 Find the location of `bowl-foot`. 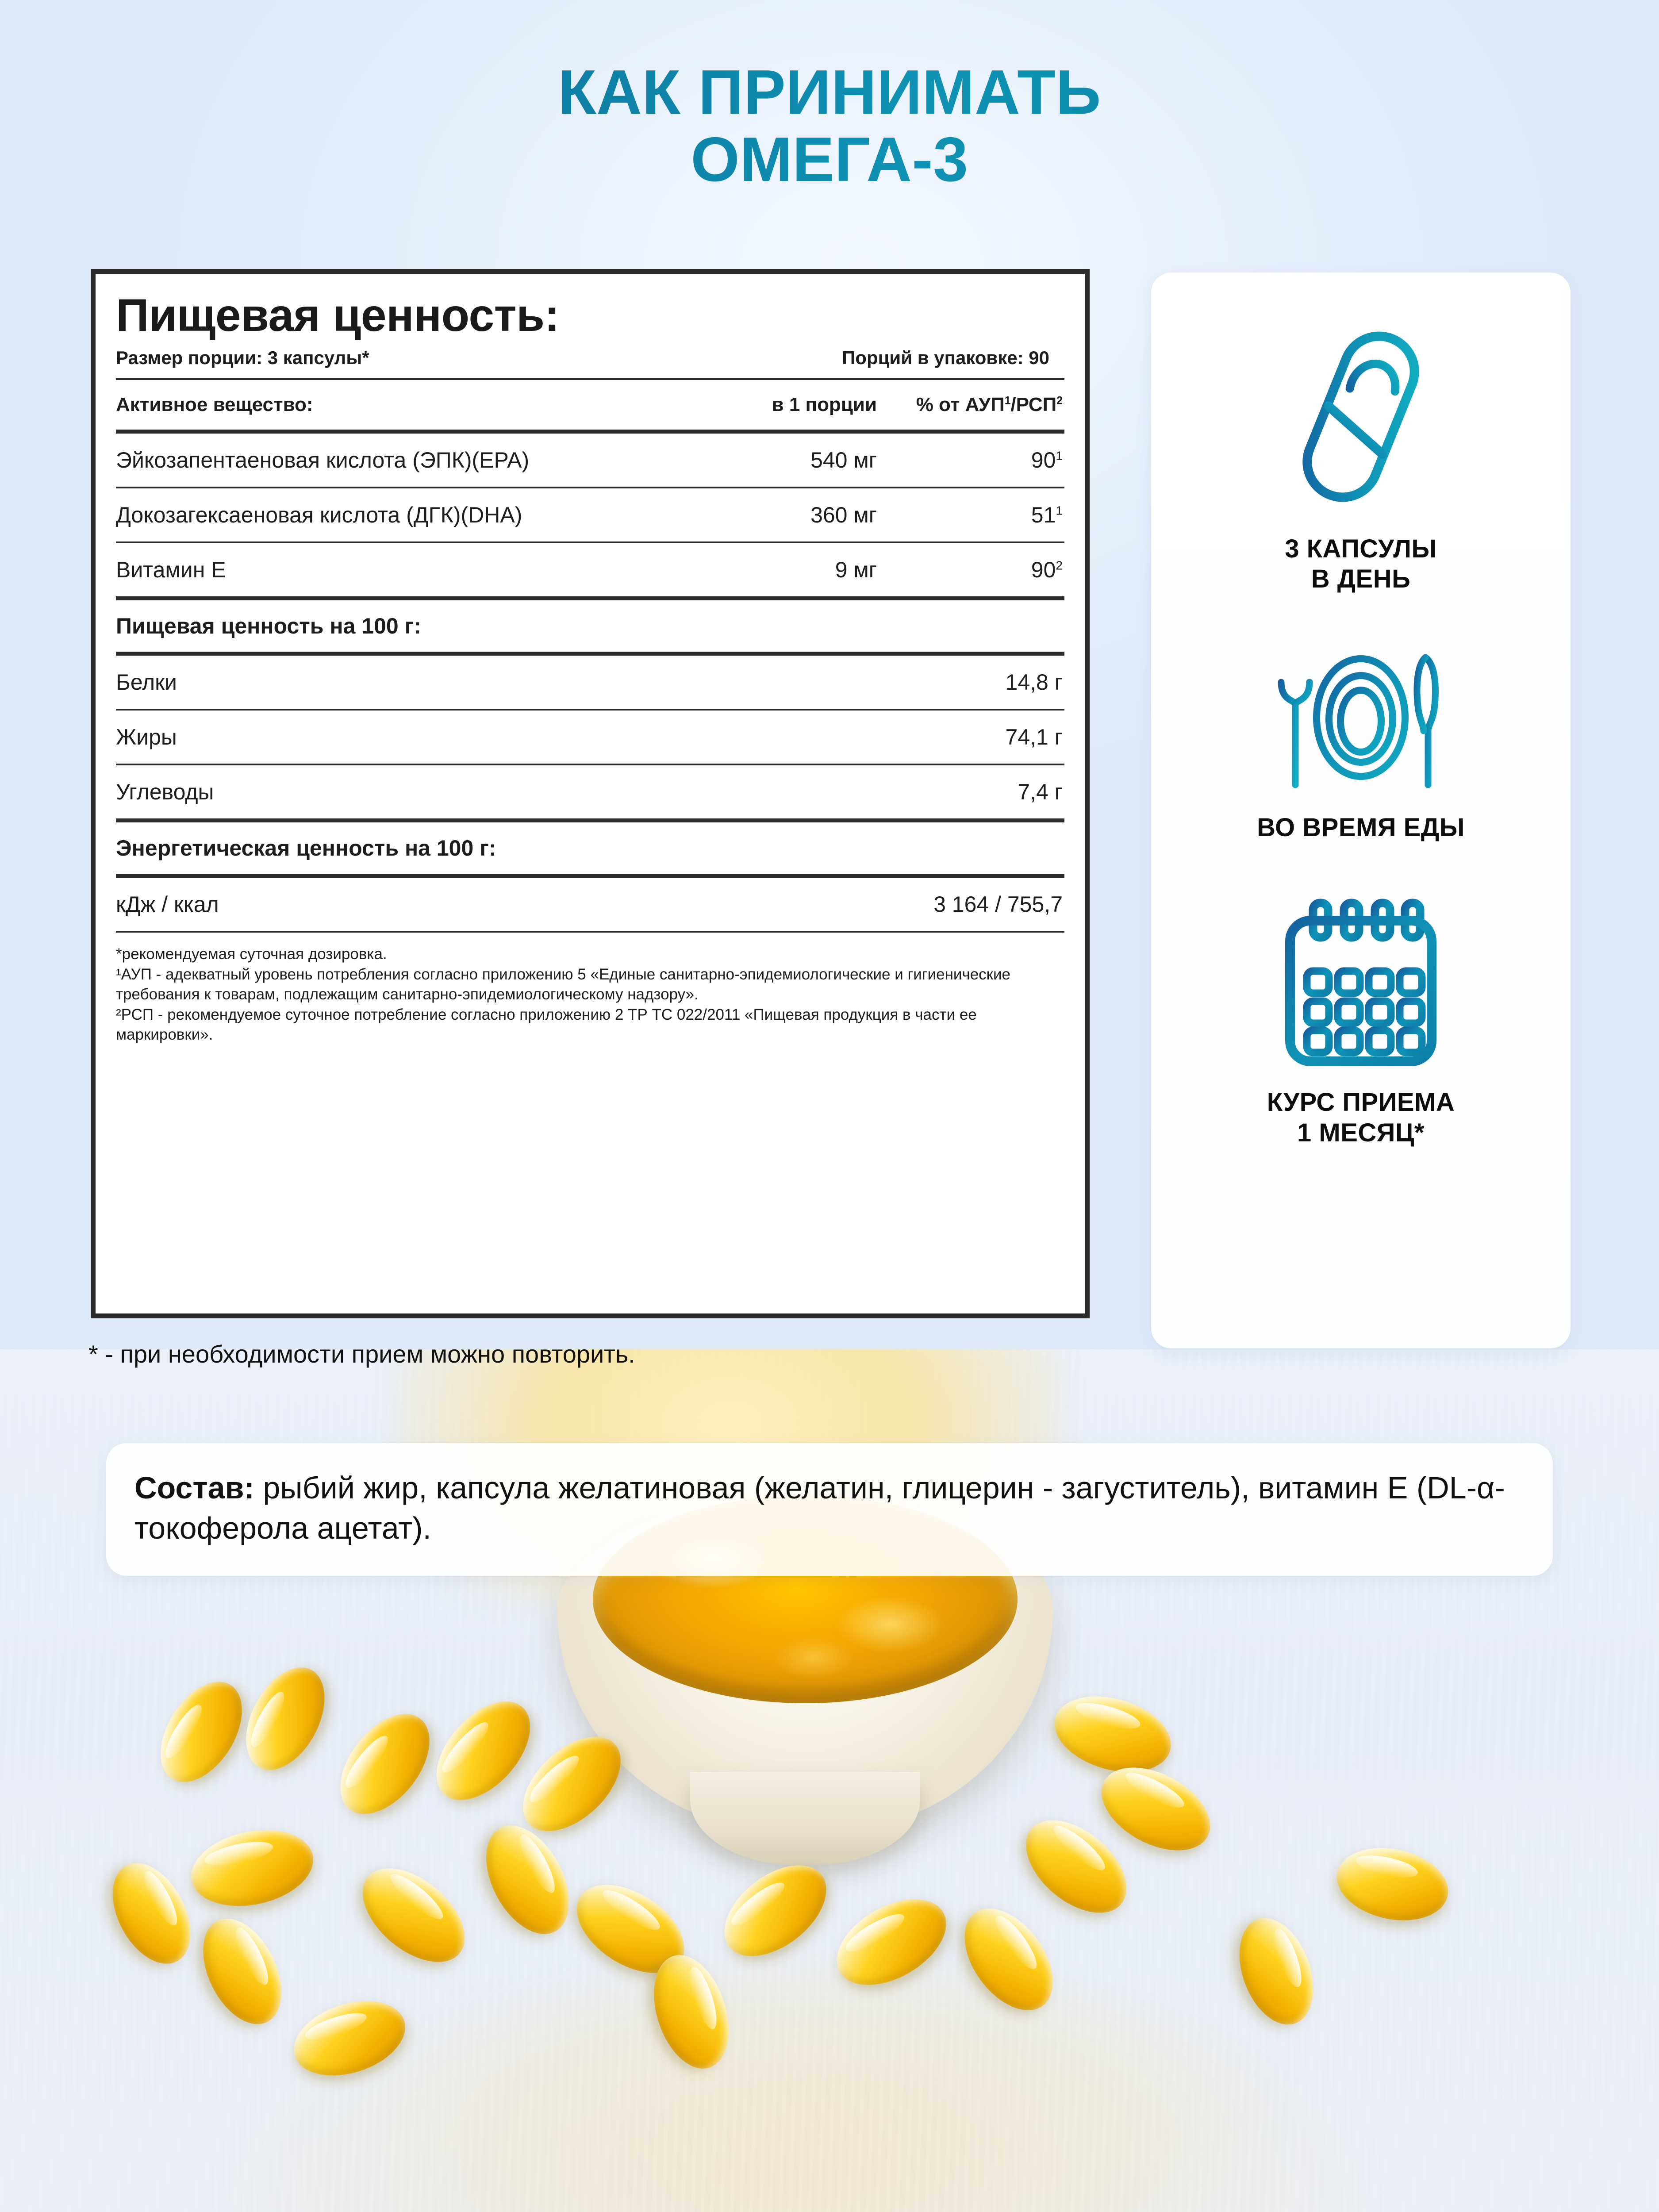

bowl-foot is located at coordinates (805, 1818).